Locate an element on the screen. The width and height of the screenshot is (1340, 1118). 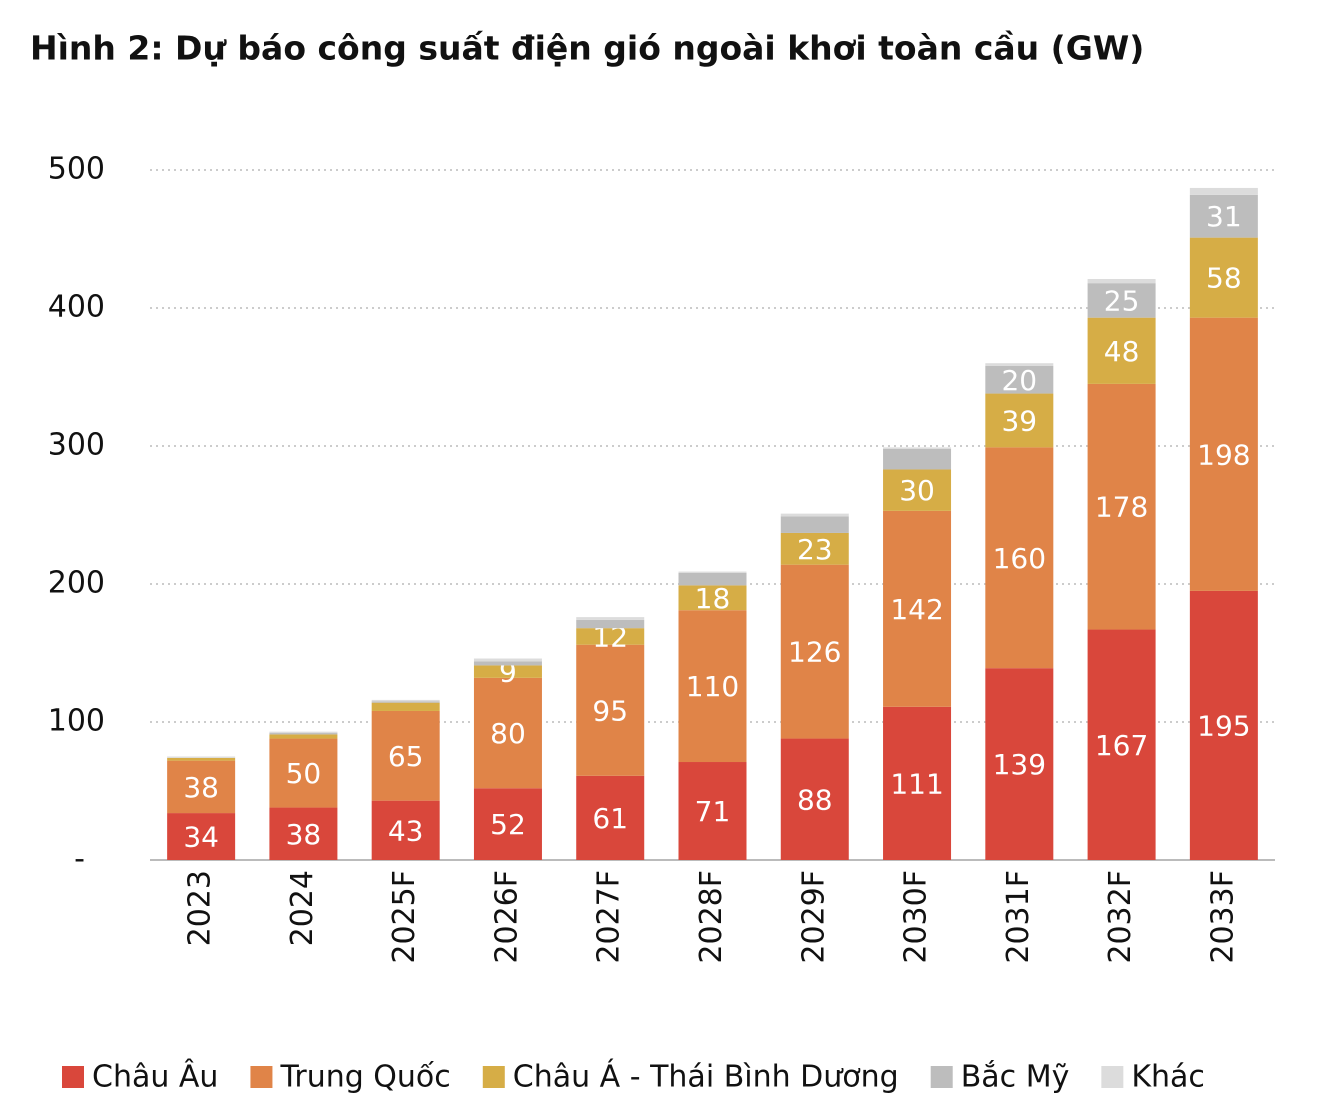
value-label: 39 is located at coordinates (1019, 420).